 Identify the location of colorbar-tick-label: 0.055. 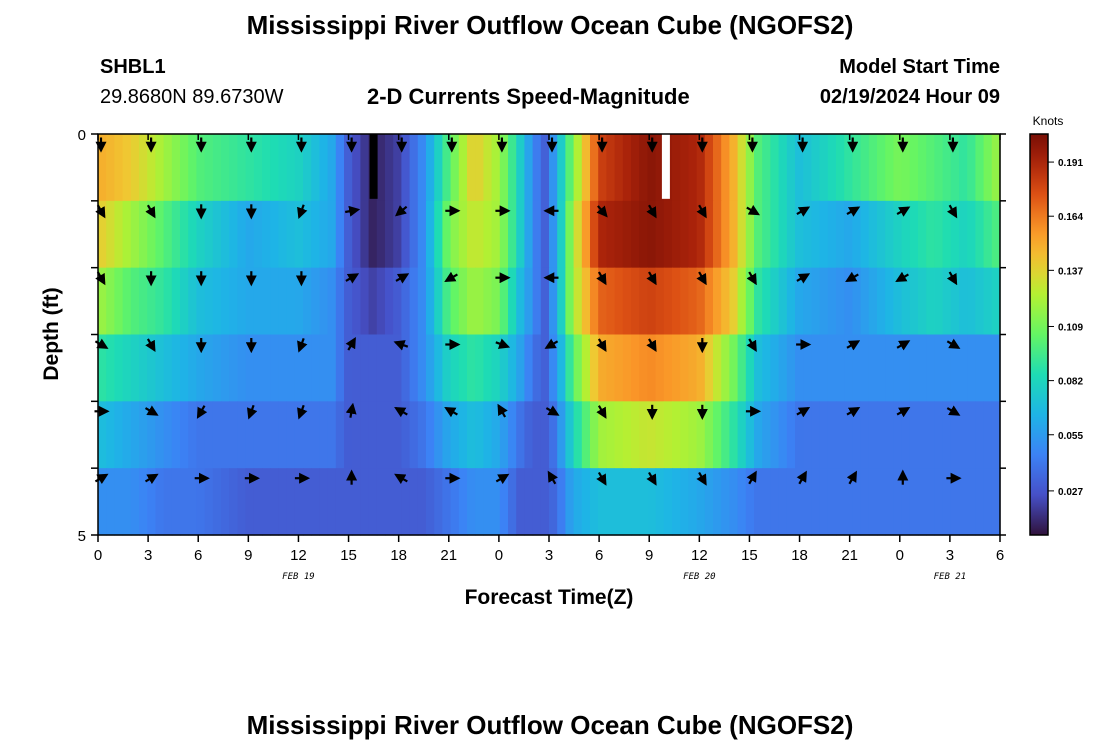
(1070, 436).